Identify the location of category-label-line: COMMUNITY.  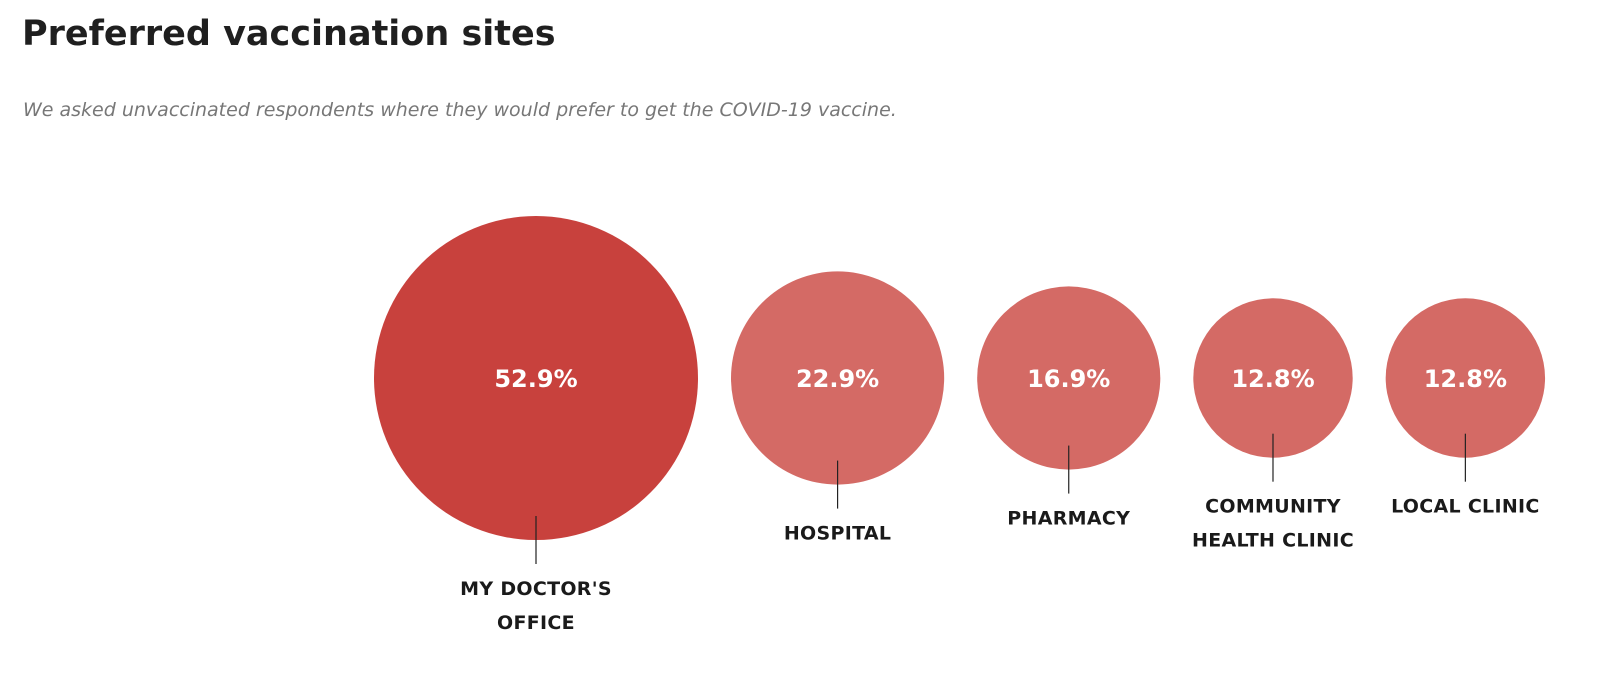
(1273, 507).